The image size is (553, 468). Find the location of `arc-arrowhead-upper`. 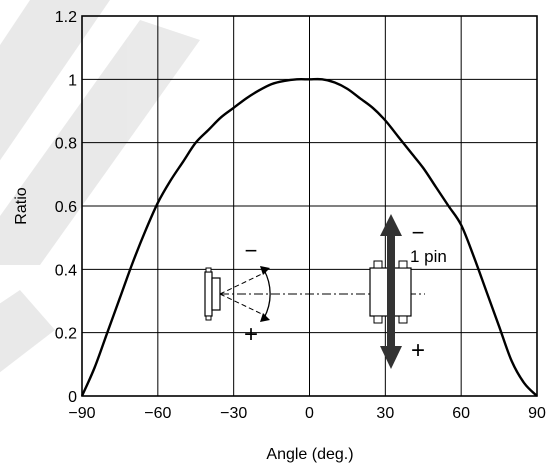

arc-arrowhead-upper is located at coordinates (265, 270).